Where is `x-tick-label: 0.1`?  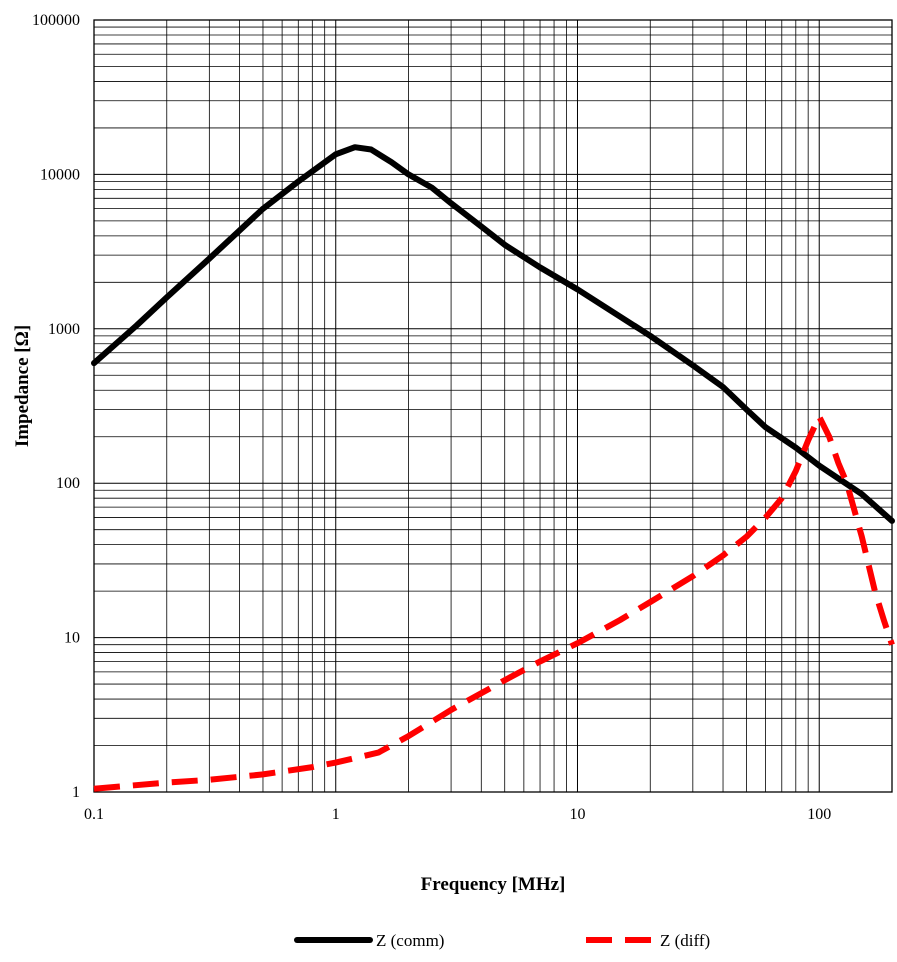
x-tick-label: 0.1 is located at coordinates (94, 814).